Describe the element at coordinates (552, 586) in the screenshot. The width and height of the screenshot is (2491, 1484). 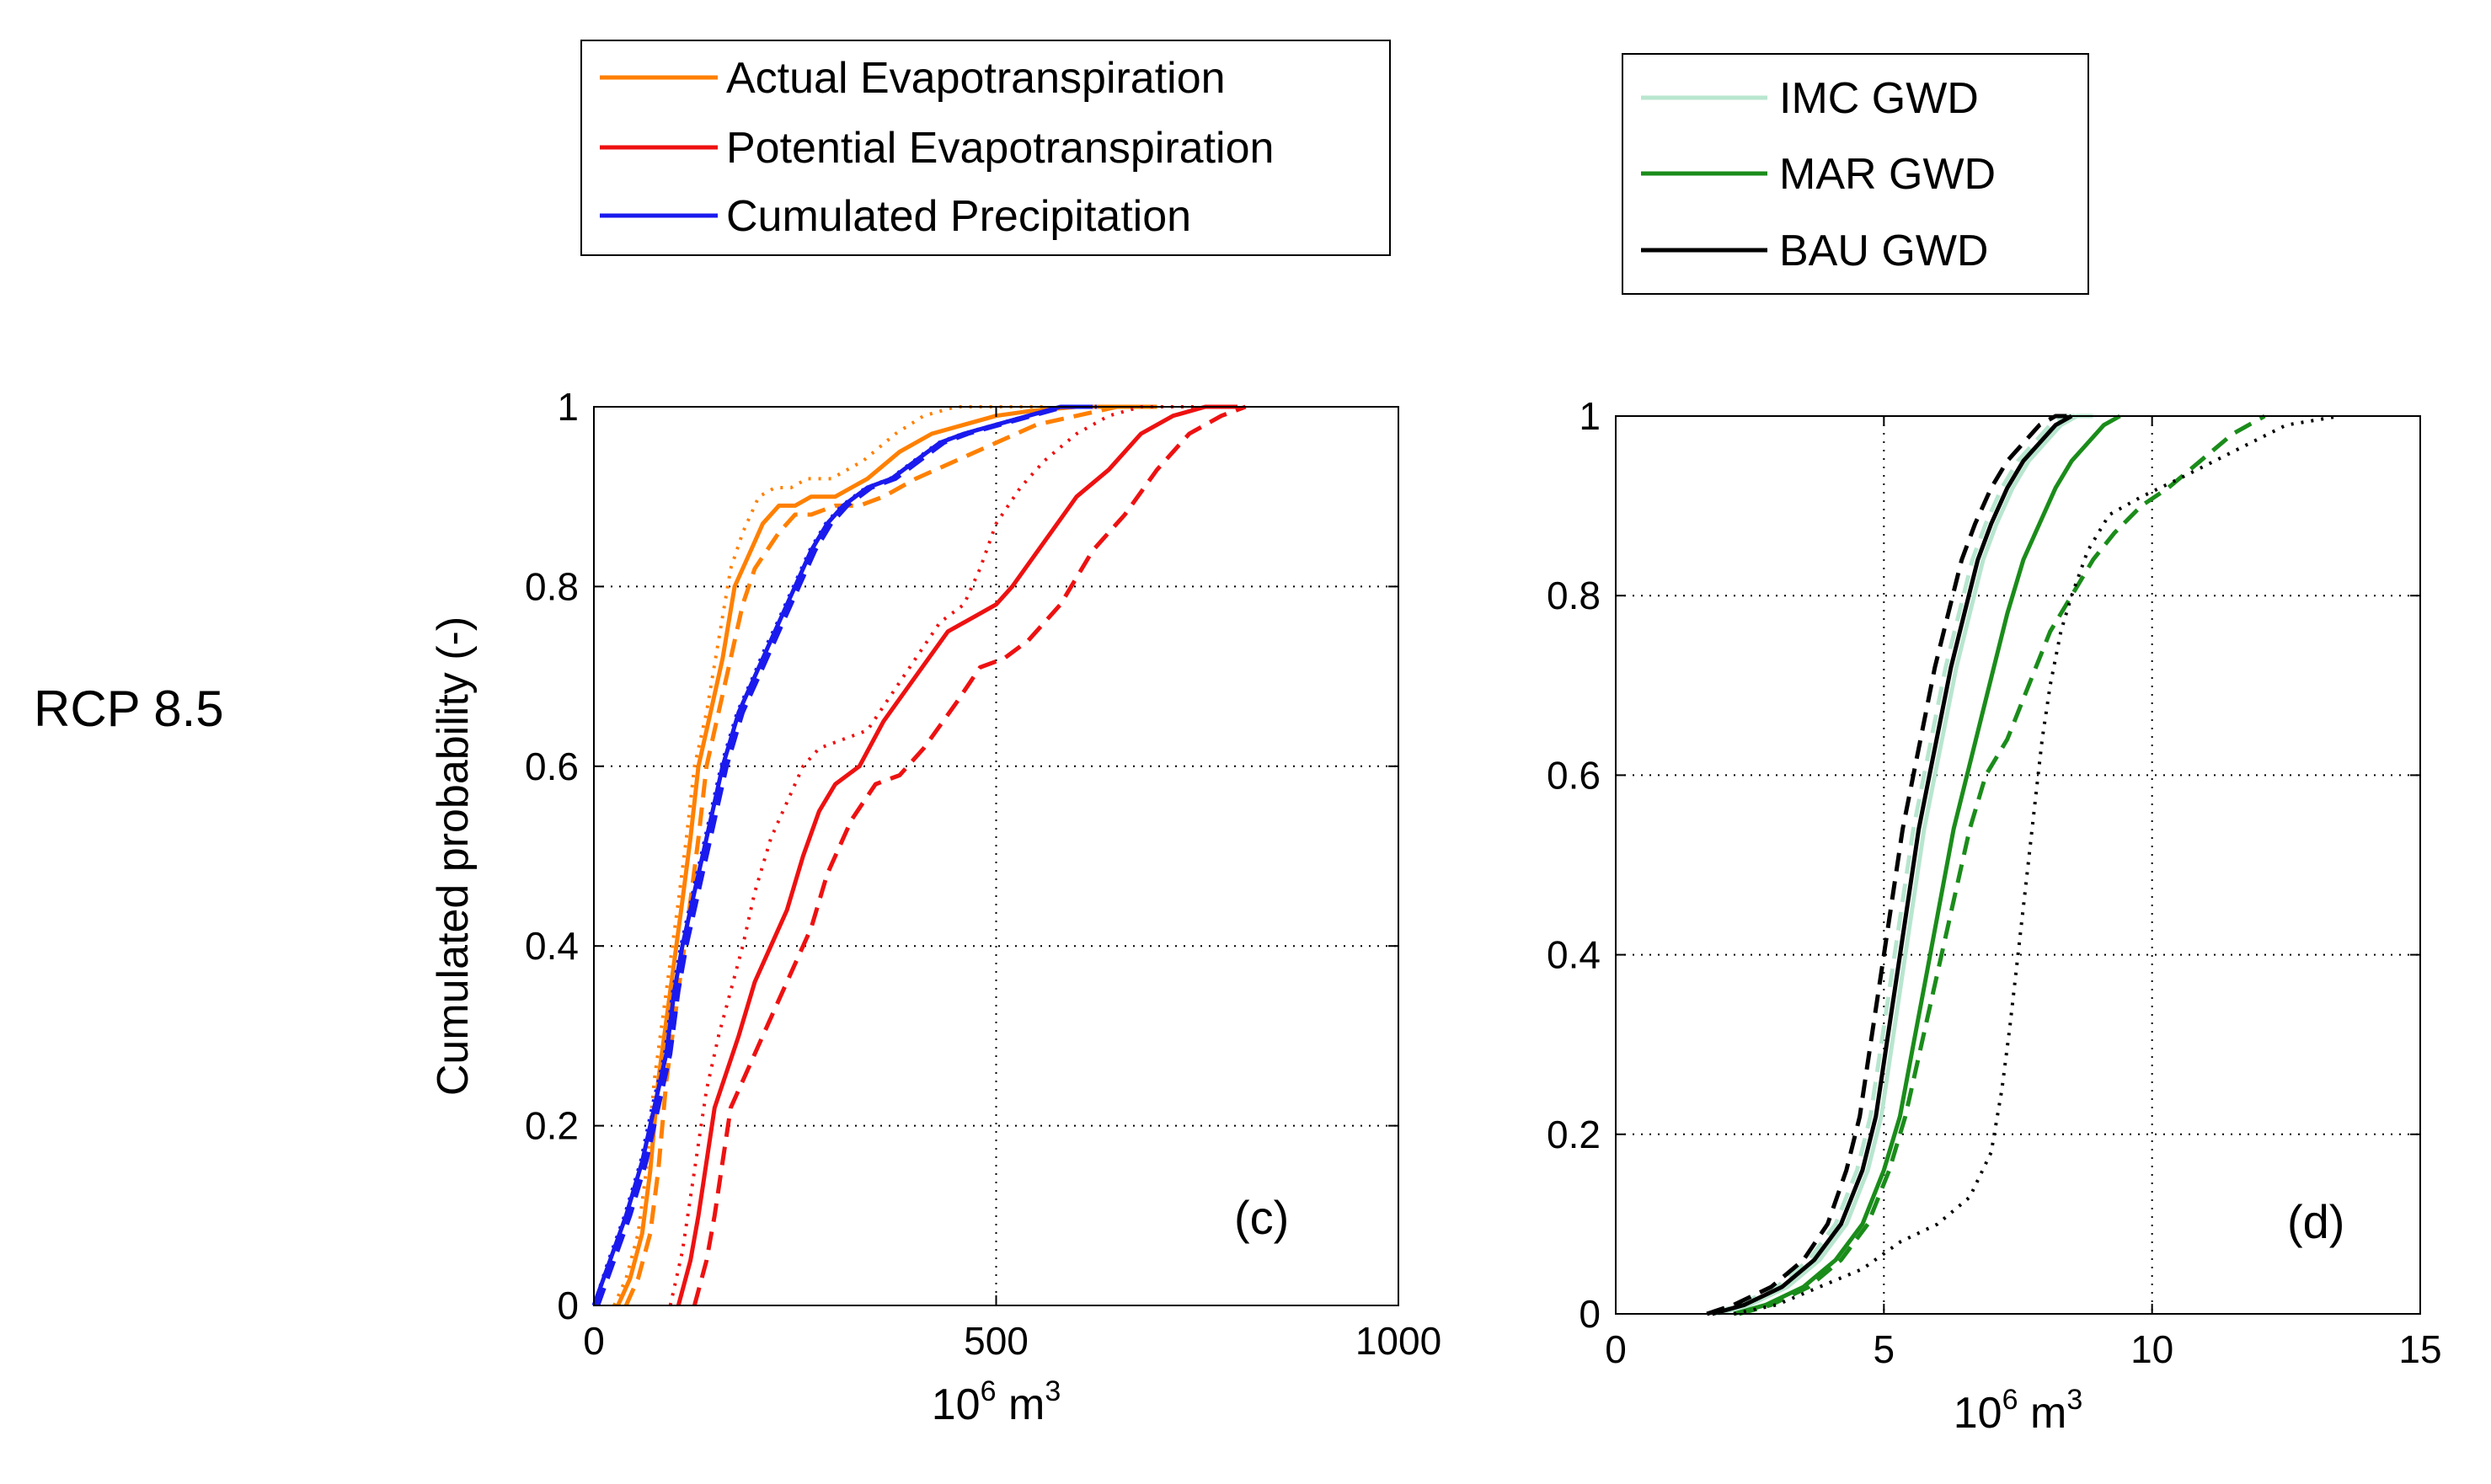
I see `chart-c-ytick-label-4: 0.8` at that location.